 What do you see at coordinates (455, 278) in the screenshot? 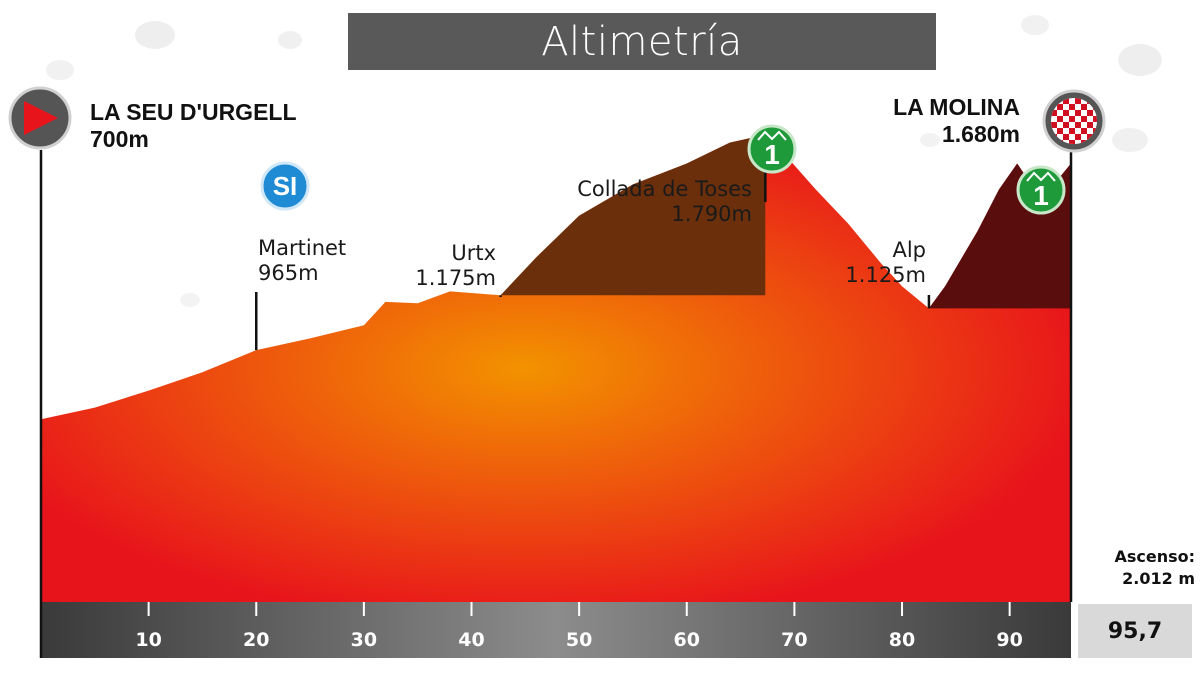
I see `point-altitude: 1.175m` at bounding box center [455, 278].